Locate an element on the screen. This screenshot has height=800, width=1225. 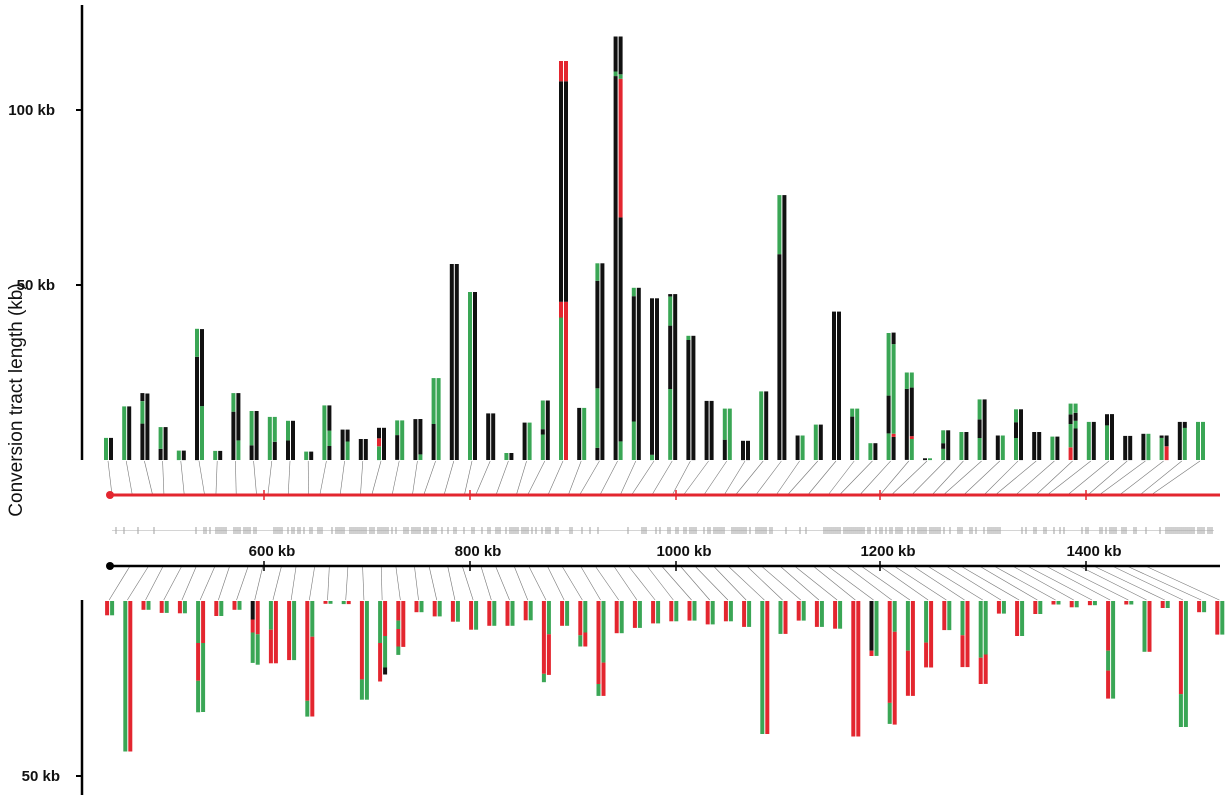
top-y-tick-label-1: 100 kb is located at coordinates (31, 110).